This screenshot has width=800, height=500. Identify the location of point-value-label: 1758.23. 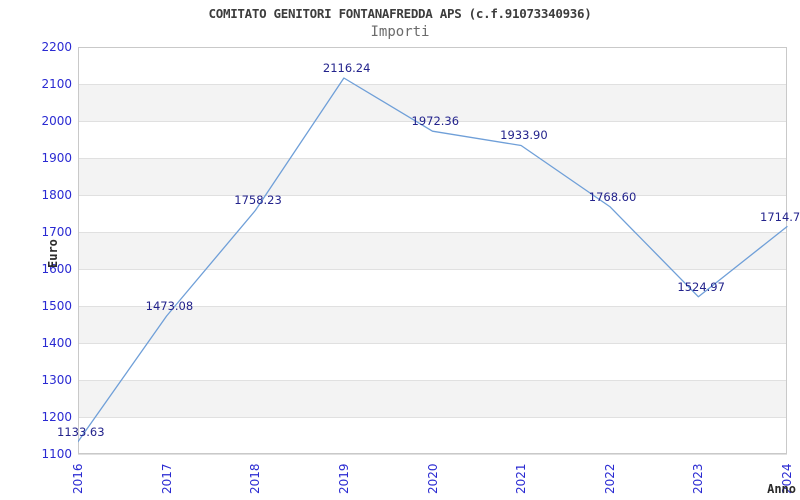
(258, 200).